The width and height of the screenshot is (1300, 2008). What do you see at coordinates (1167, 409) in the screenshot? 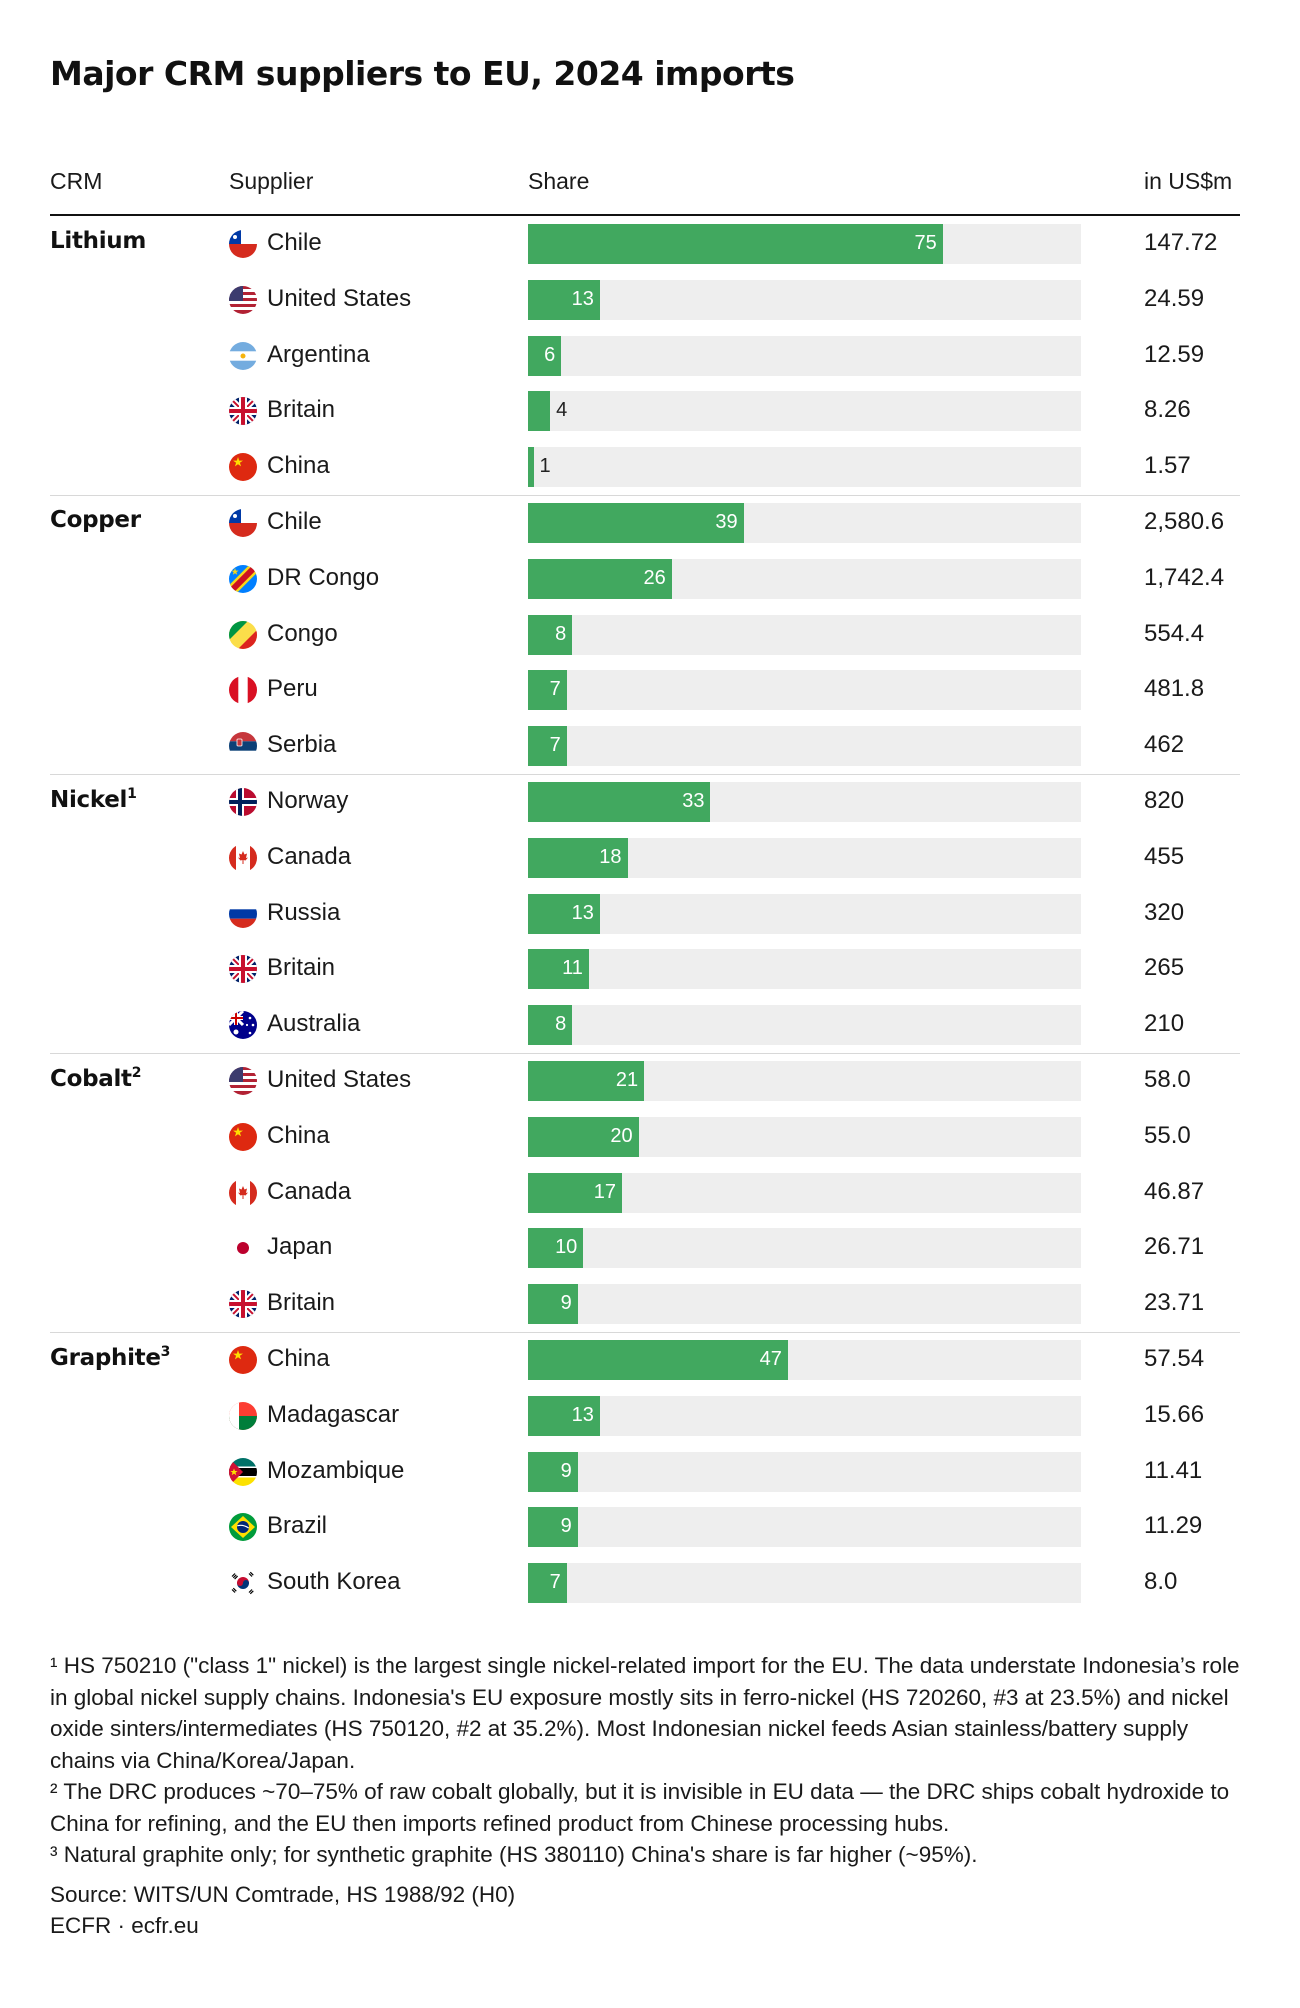
I see `import-value: 8.26` at bounding box center [1167, 409].